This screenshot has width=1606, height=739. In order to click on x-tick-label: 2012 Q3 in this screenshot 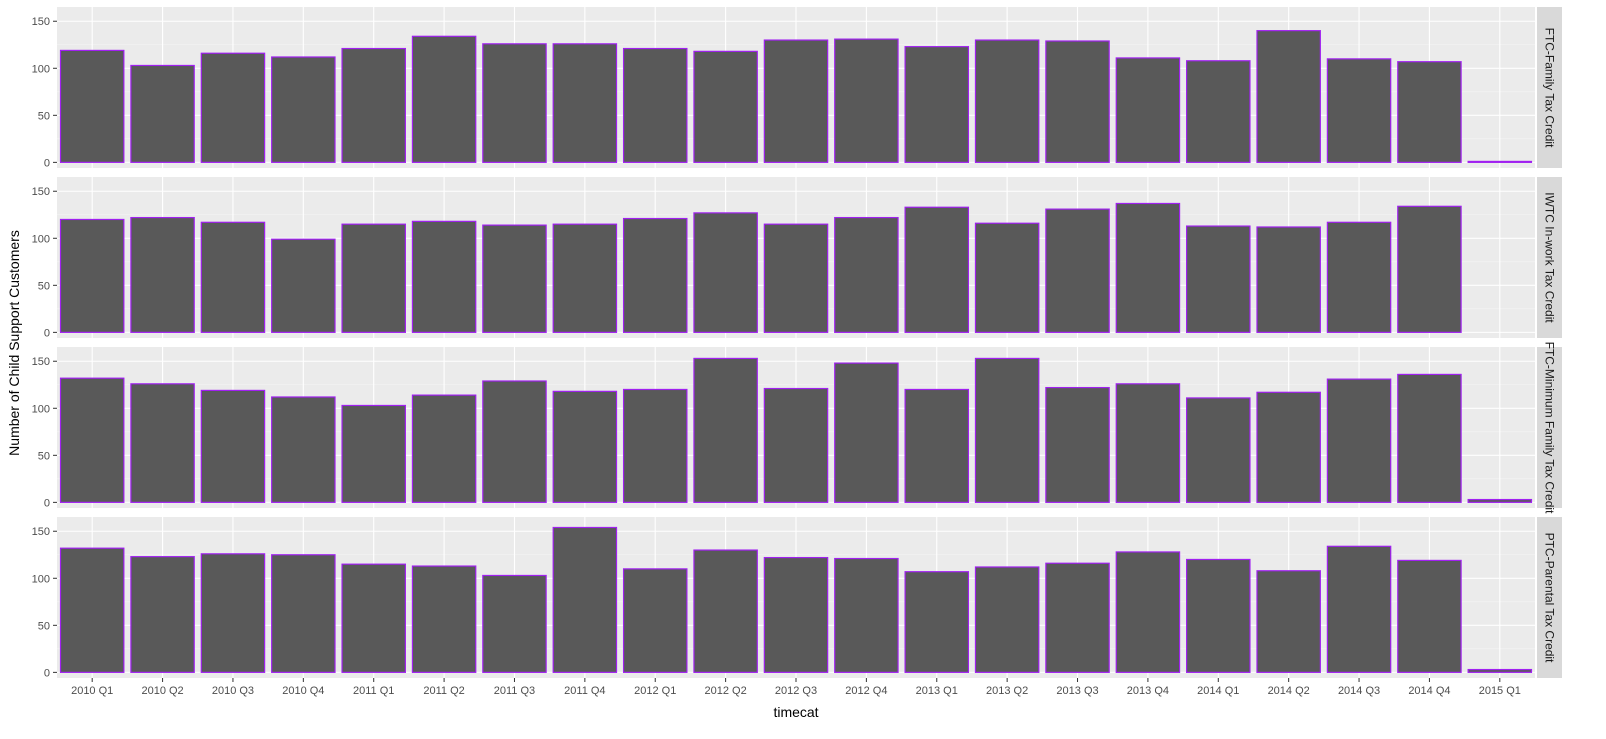, I will do `click(796, 691)`.